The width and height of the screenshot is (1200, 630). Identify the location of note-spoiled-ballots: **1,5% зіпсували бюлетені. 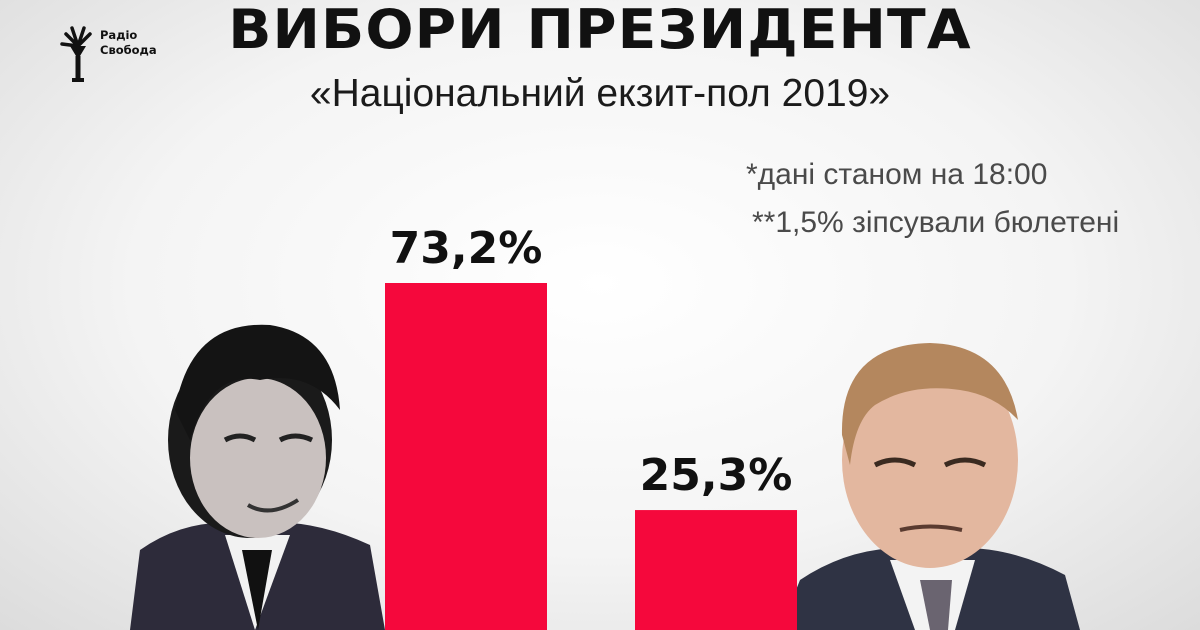
(936, 222).